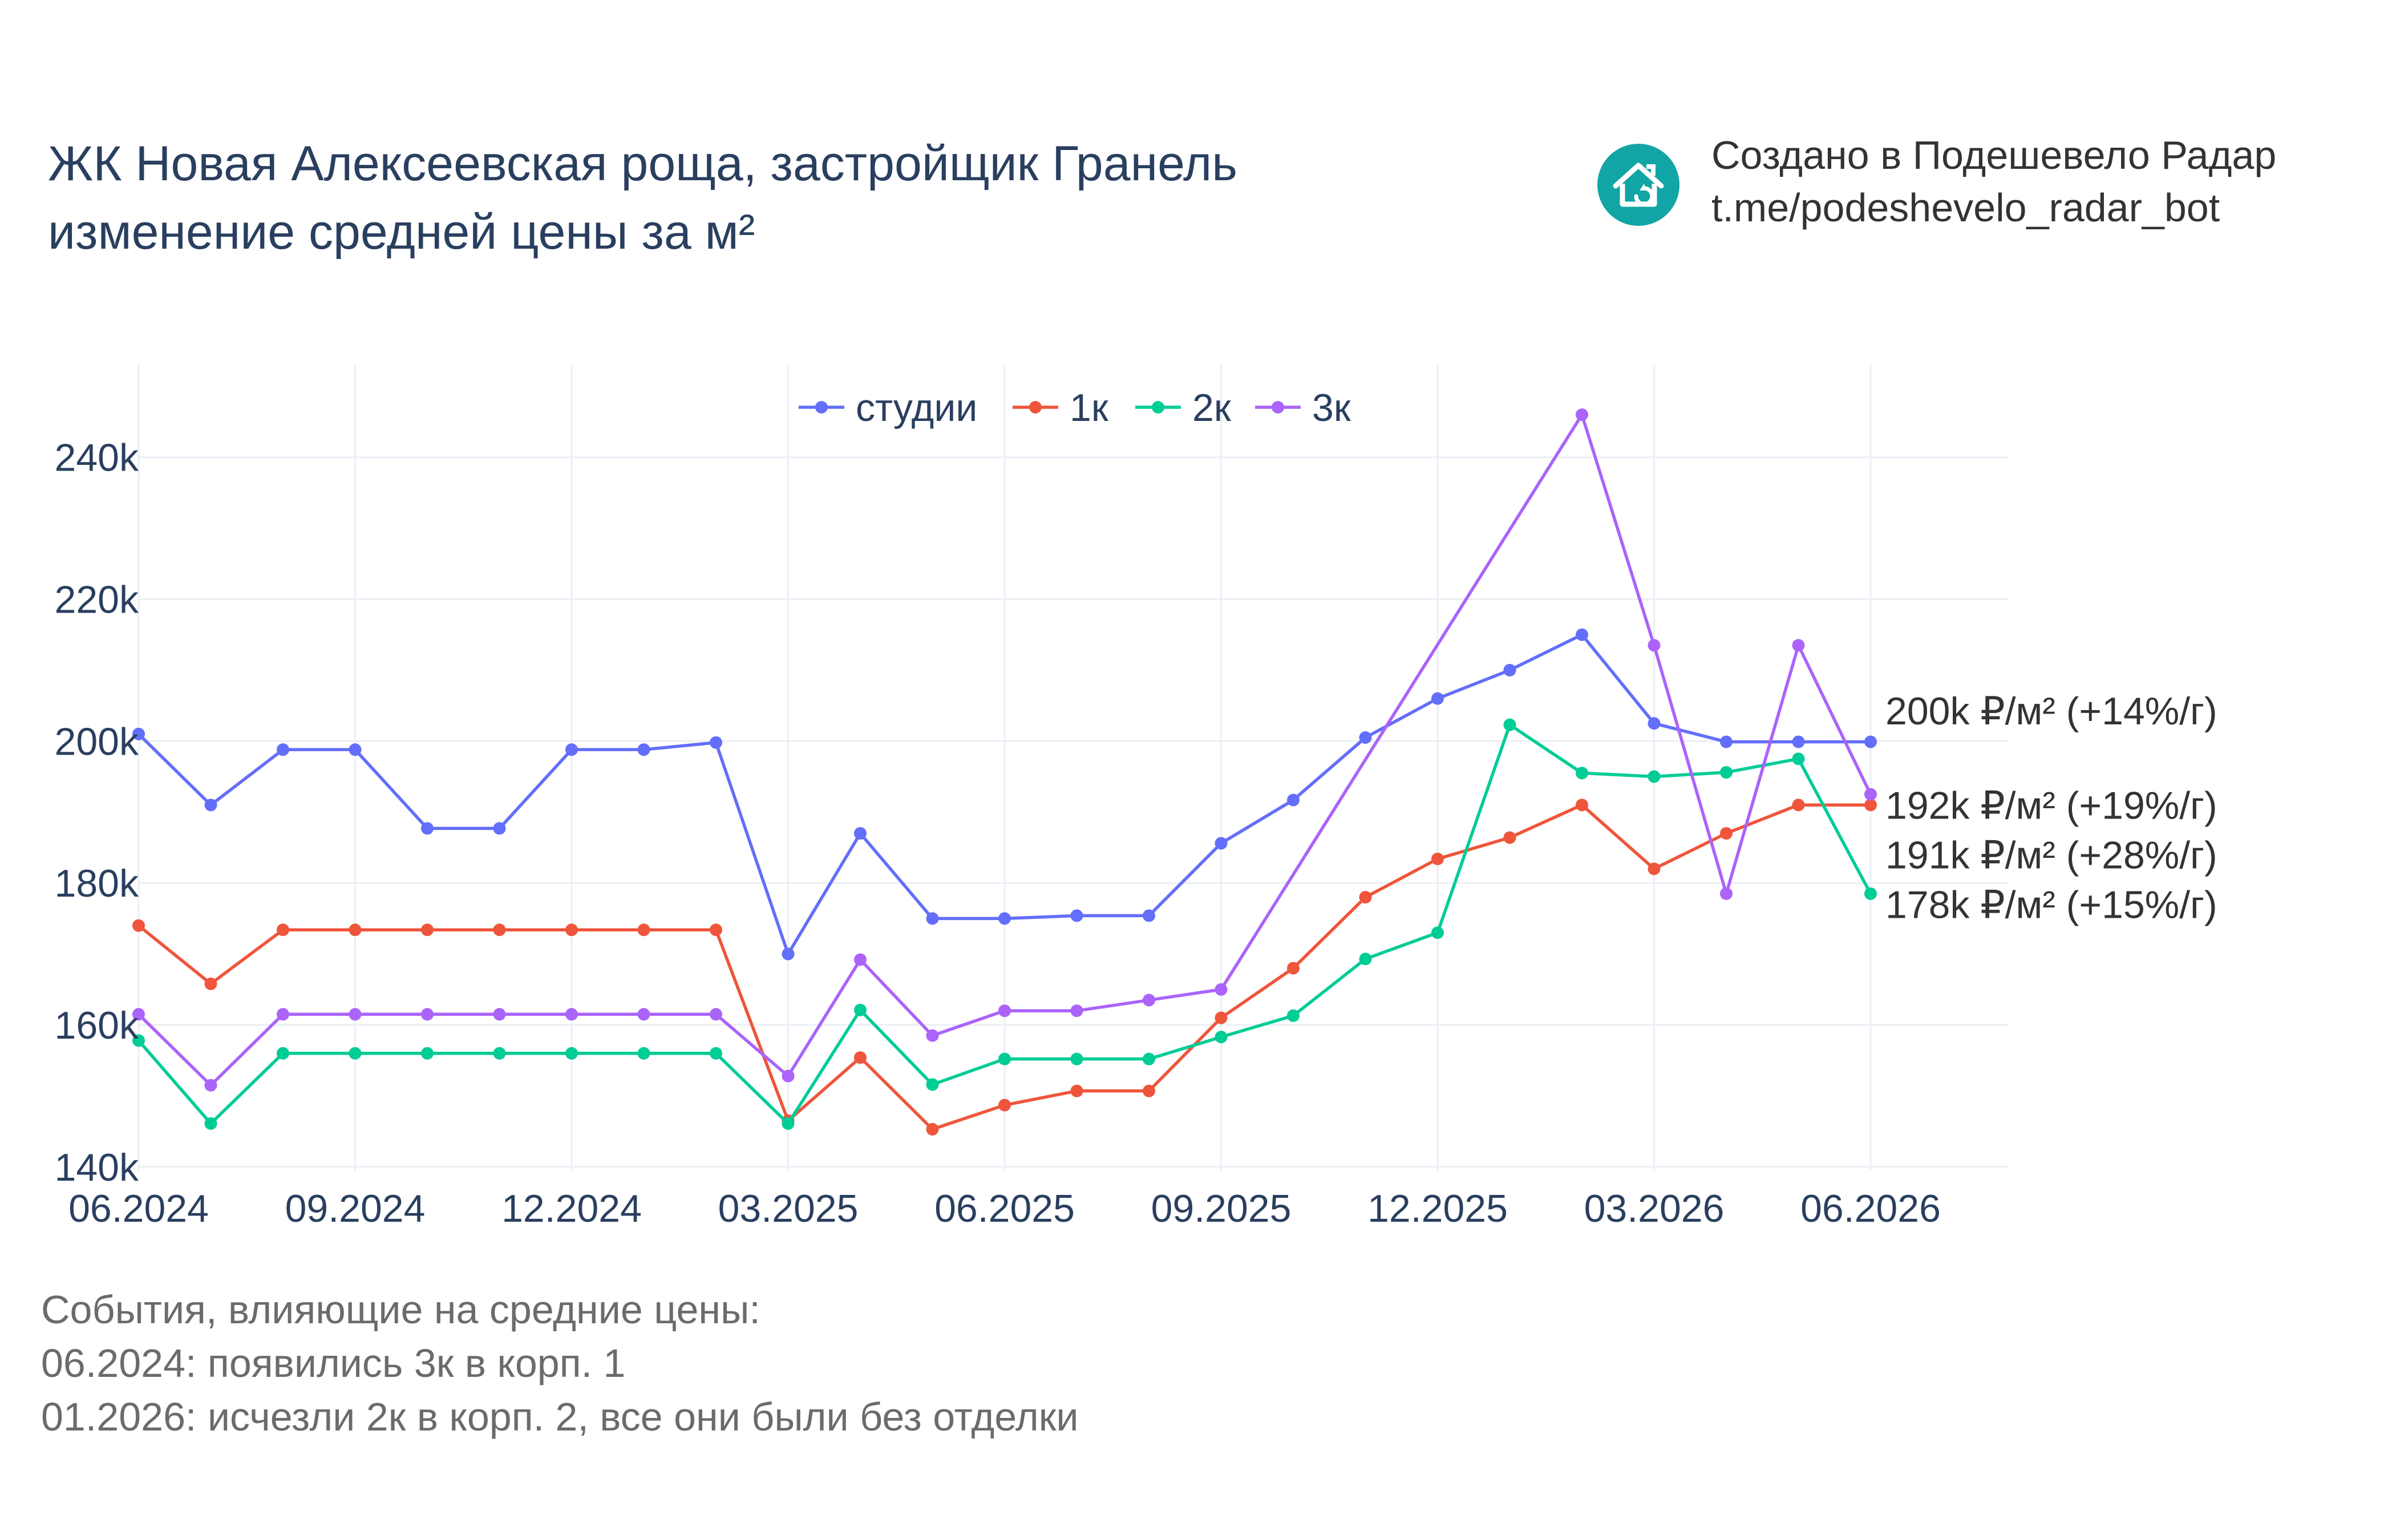  What do you see at coordinates (1075, 408) in the screenshot?
I see `legend: студии 1к 2к 3к` at bounding box center [1075, 408].